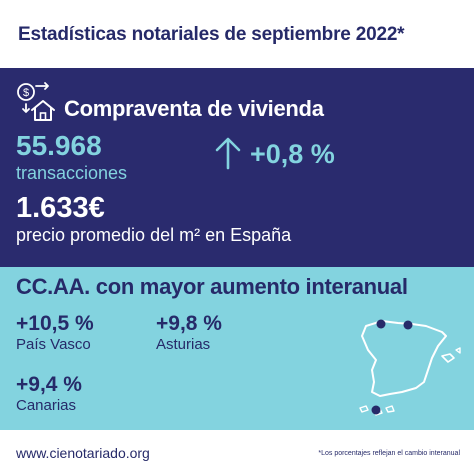 The width and height of the screenshot is (474, 474). Describe the element at coordinates (83, 453) in the screenshot. I see `website-link: www.cienotariado.org` at that location.